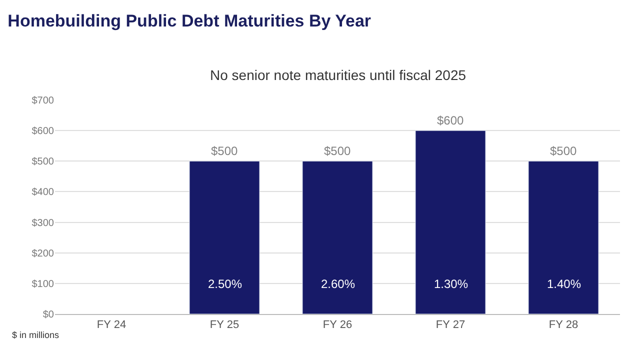  What do you see at coordinates (111, 325) in the screenshot?
I see `x-tick-label: FY 24` at bounding box center [111, 325].